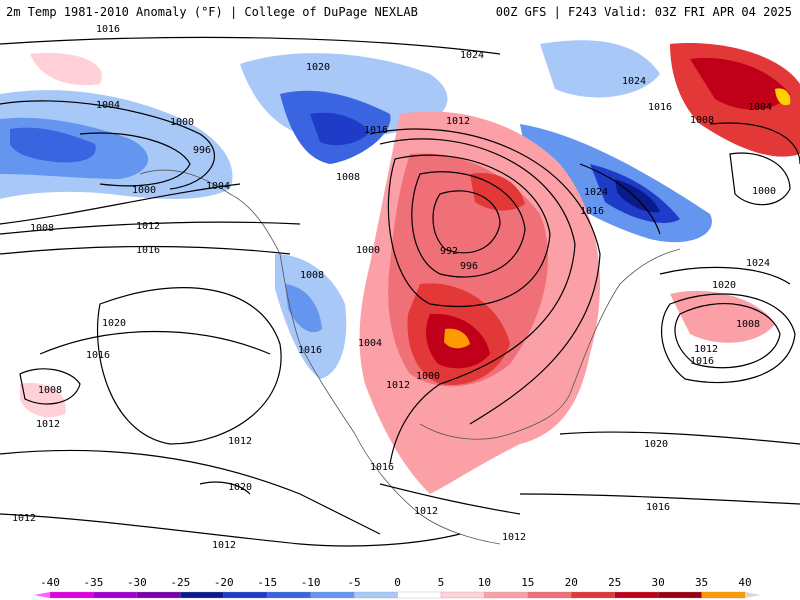  I want to click on warm-anomaly-greenland-hotspot, so click(783, 97).